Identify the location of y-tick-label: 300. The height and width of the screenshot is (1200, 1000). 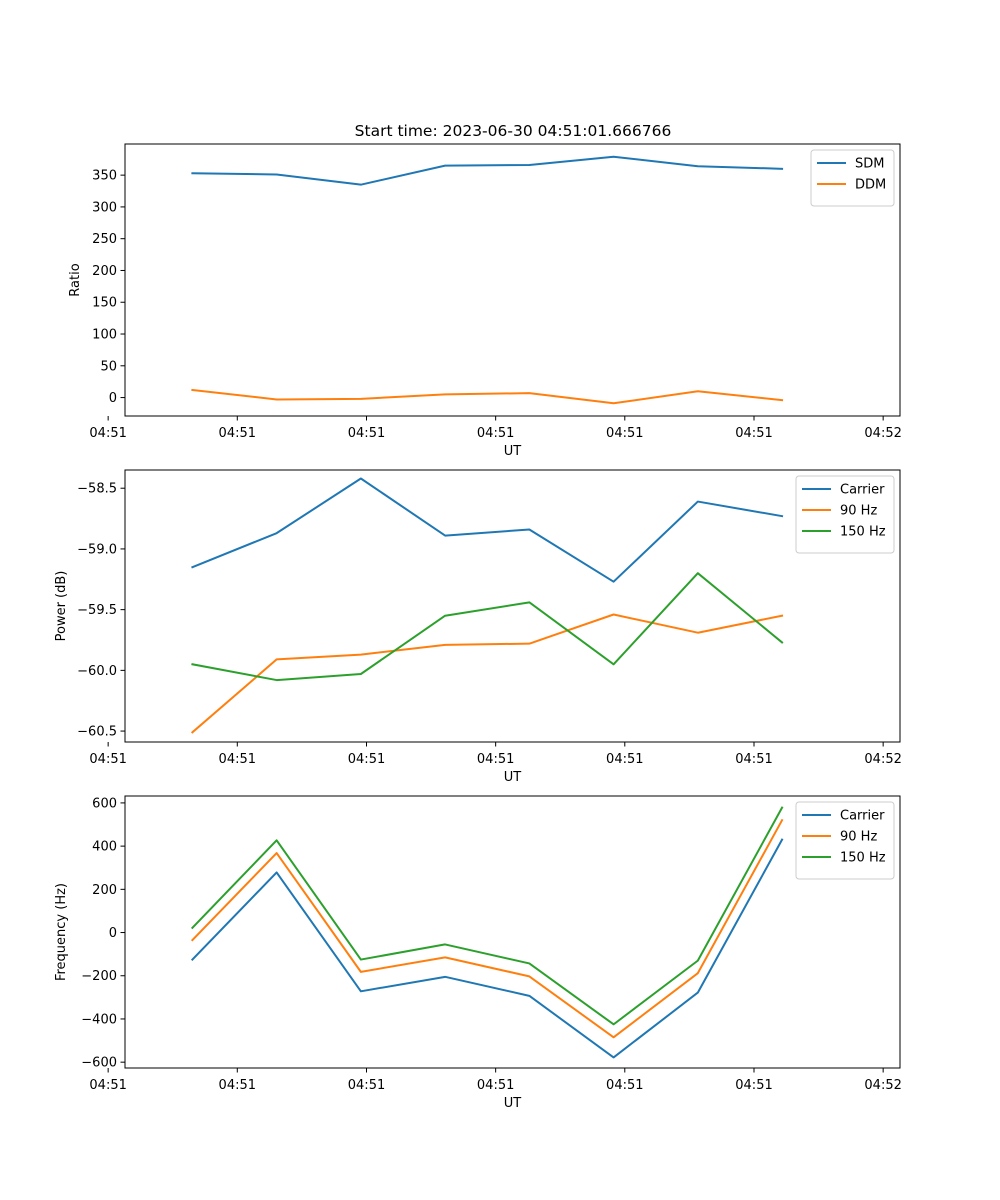
(104, 207).